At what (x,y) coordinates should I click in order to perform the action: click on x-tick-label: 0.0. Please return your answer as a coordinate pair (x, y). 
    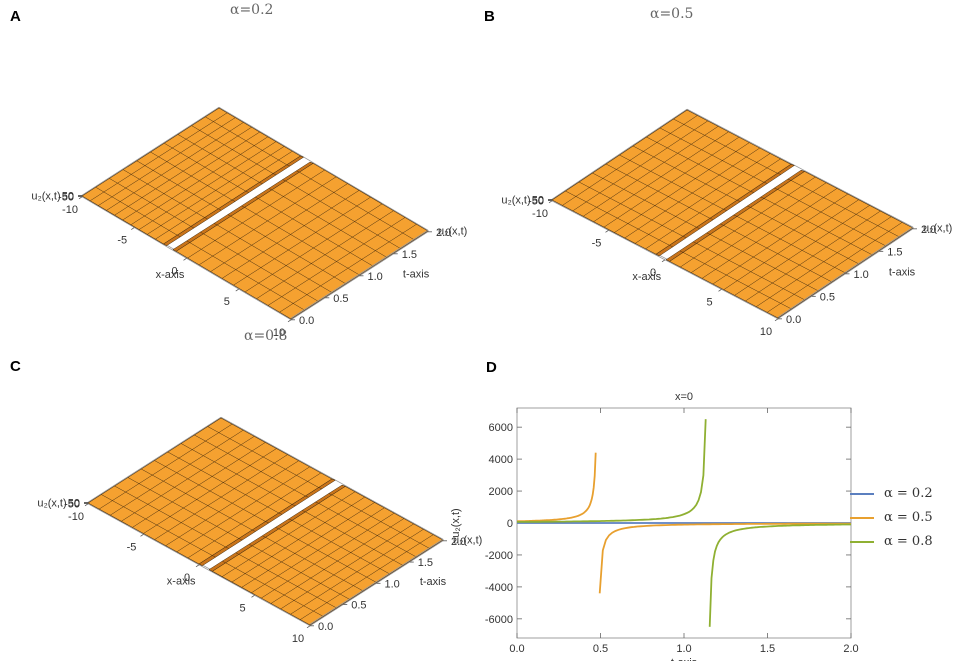
    Looking at the image, I should click on (516, 649).